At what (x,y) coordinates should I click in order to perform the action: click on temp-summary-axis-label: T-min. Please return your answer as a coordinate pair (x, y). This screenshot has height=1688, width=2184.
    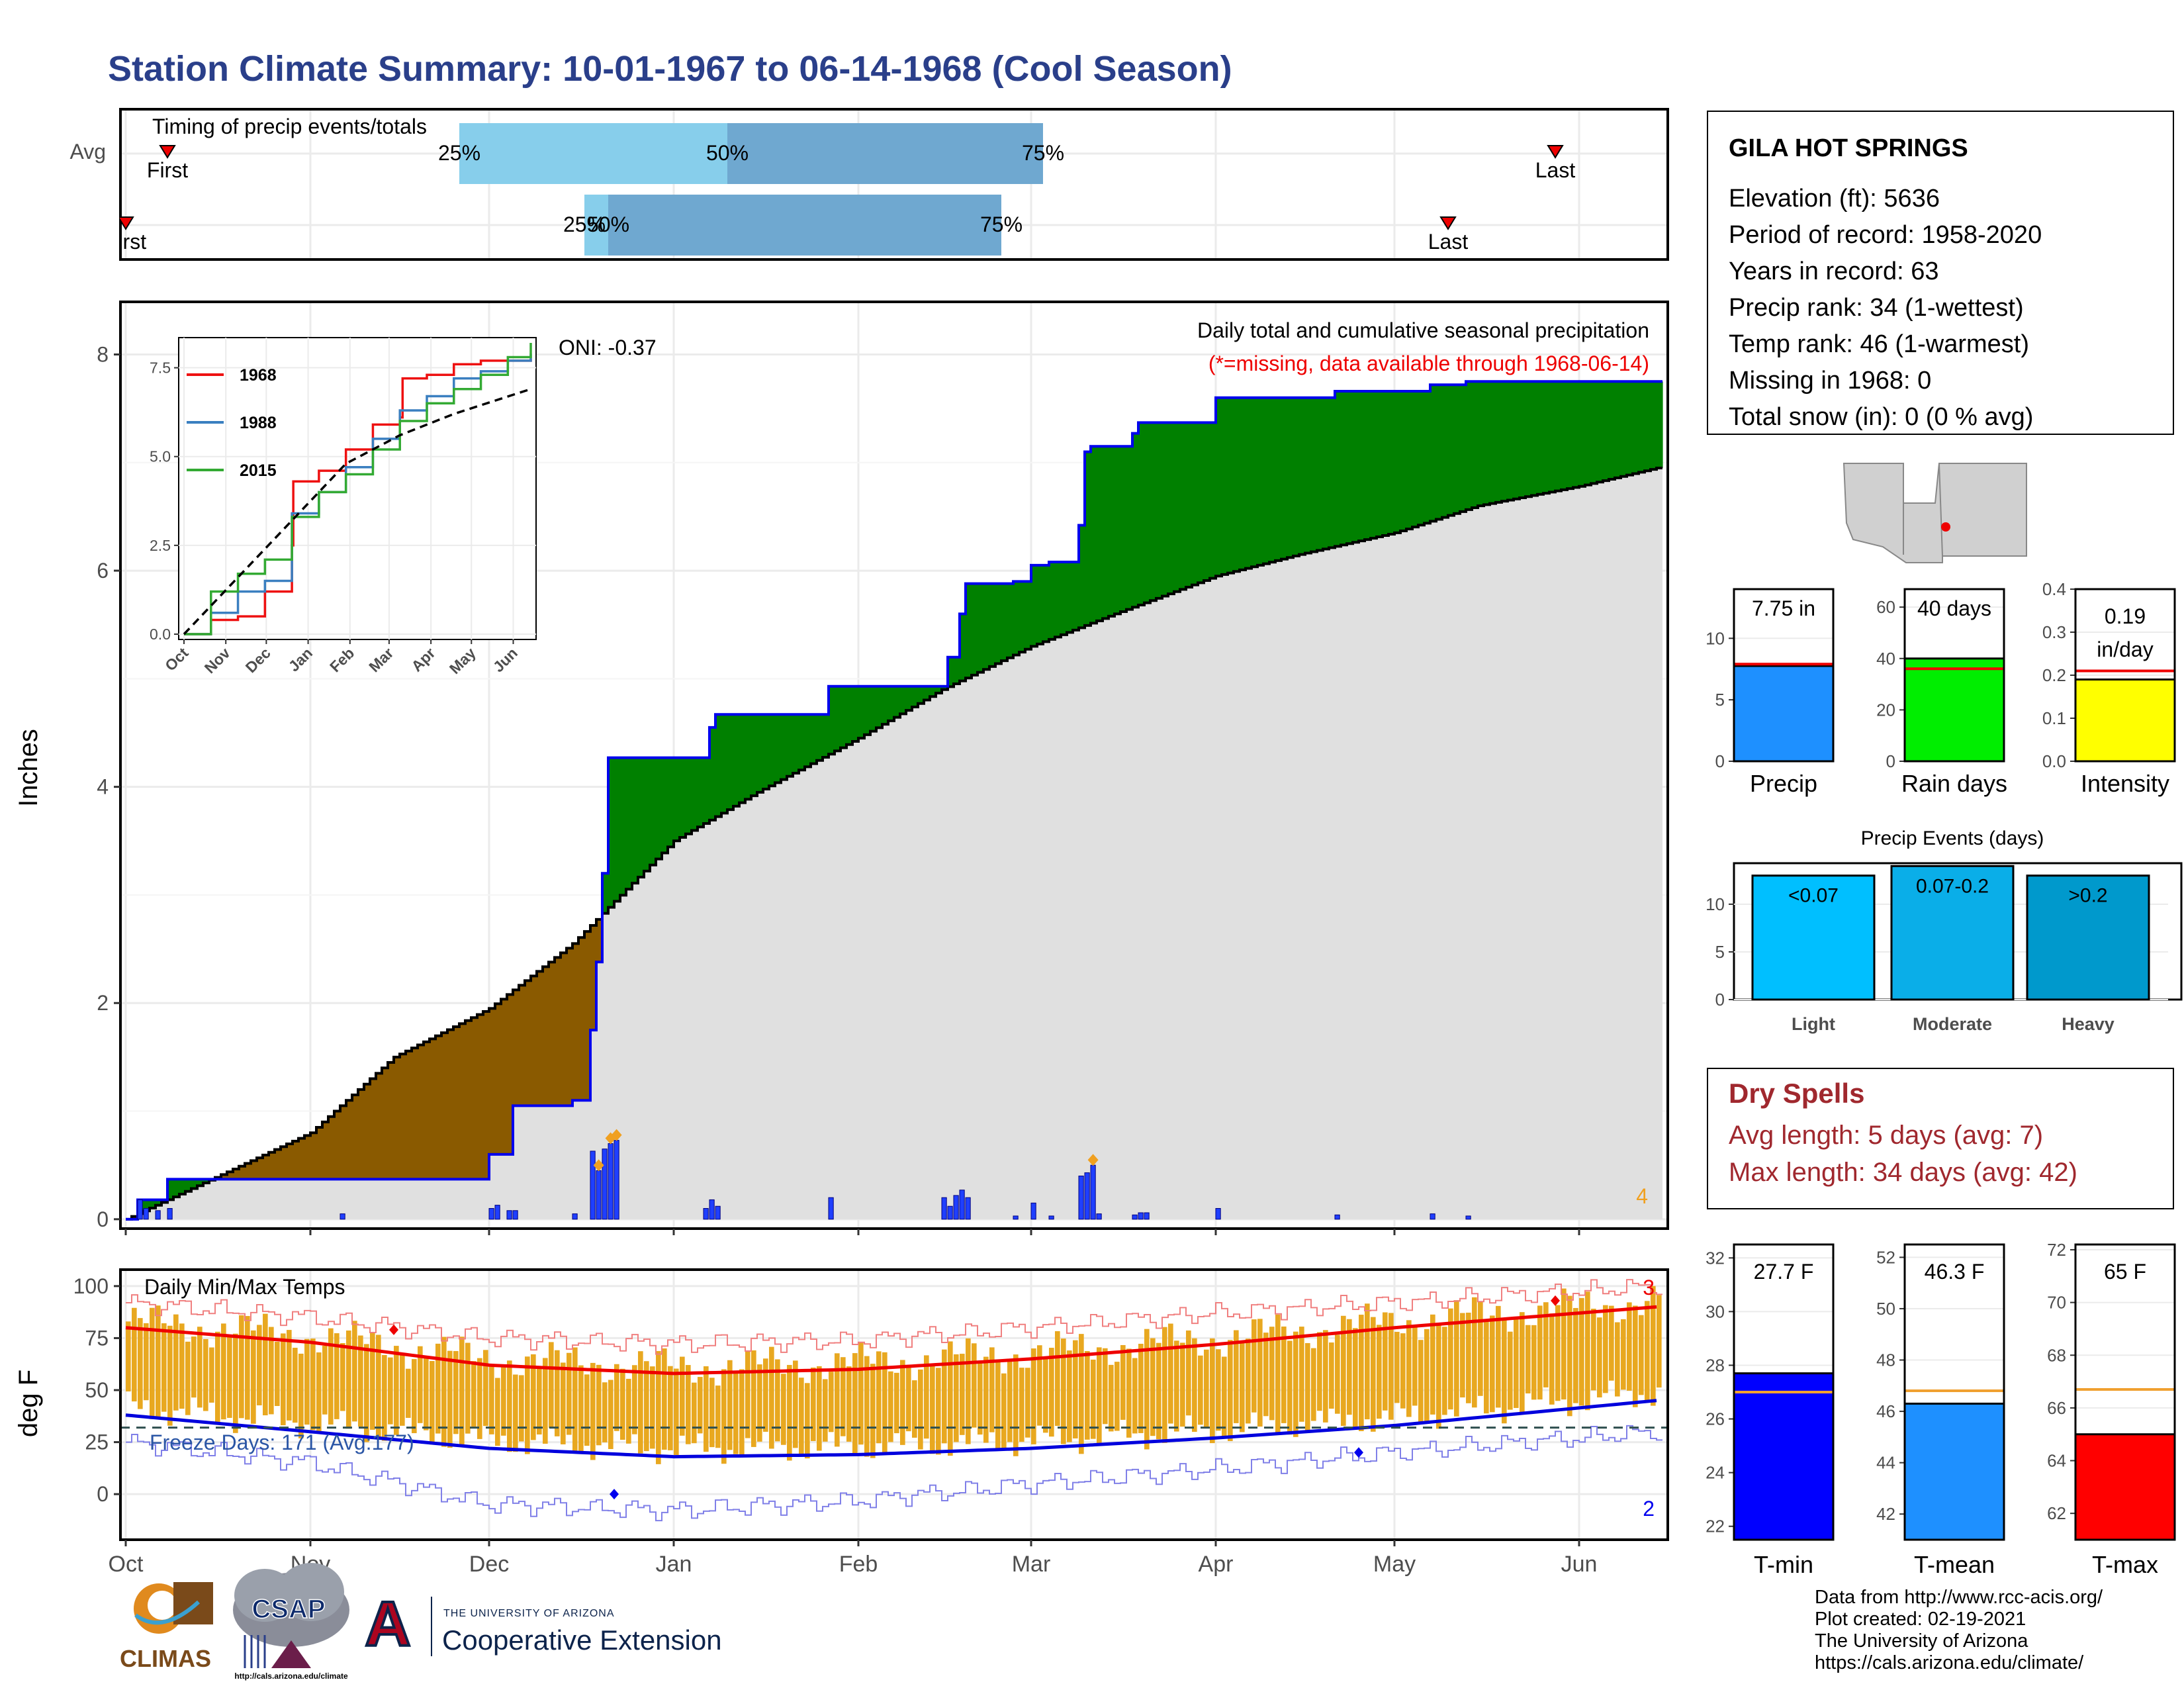
    Looking at the image, I should click on (1783, 1564).